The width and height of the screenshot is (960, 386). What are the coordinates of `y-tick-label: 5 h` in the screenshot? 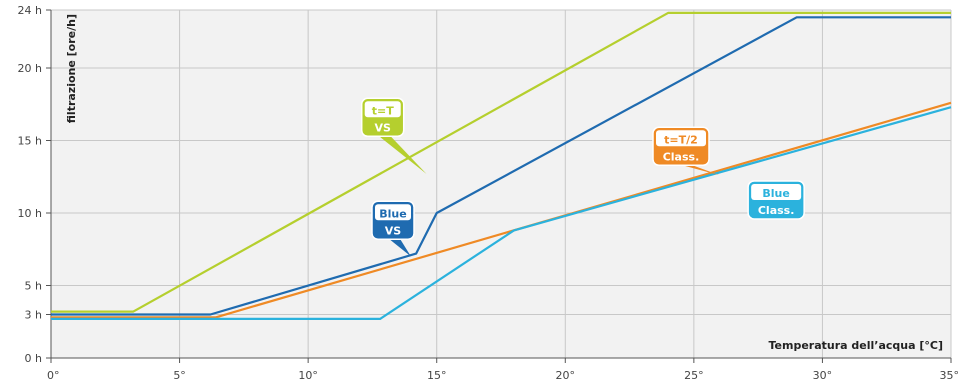 It's located at (33, 286).